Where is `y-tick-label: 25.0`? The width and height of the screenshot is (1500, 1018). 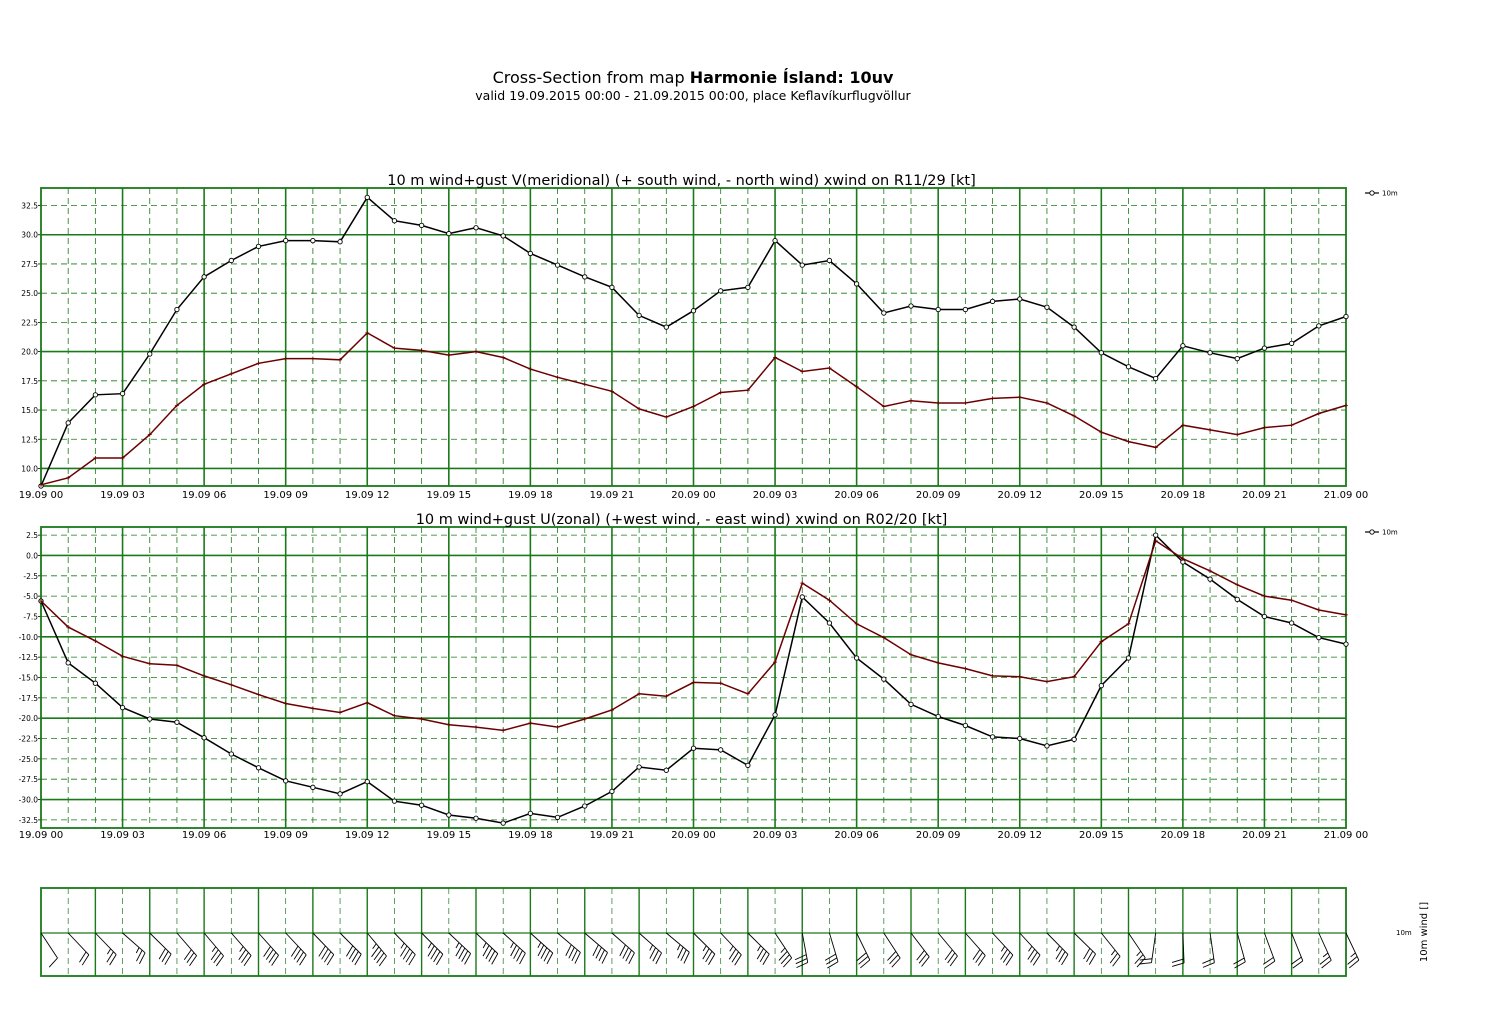 y-tick-label: 25.0 is located at coordinates (29, 293).